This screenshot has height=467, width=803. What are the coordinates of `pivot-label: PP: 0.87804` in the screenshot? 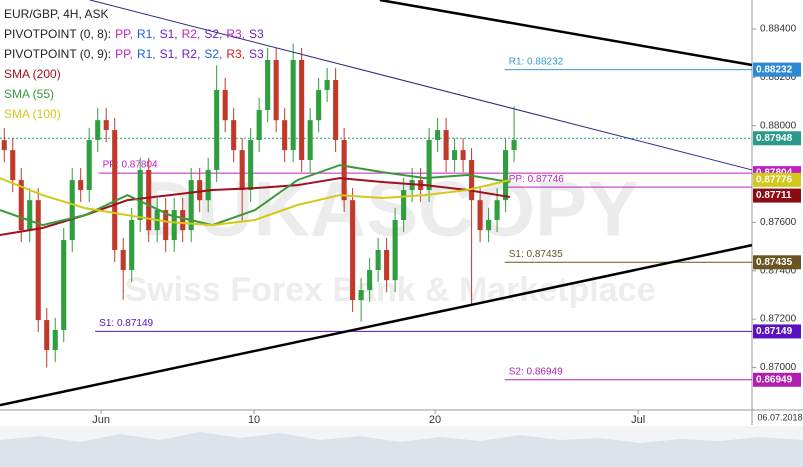 It's located at (130, 165).